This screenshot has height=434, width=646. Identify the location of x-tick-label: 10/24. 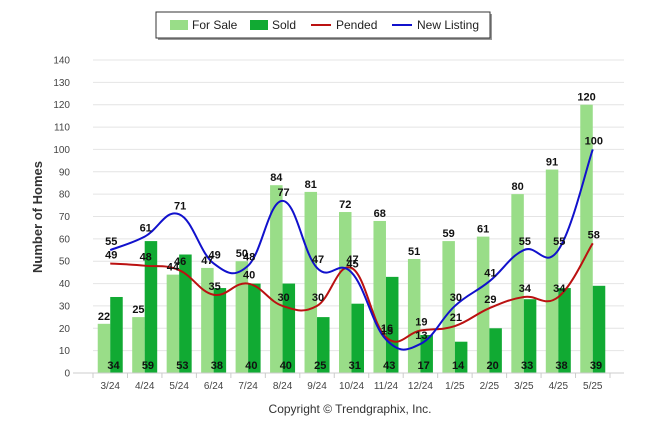
(351, 386).